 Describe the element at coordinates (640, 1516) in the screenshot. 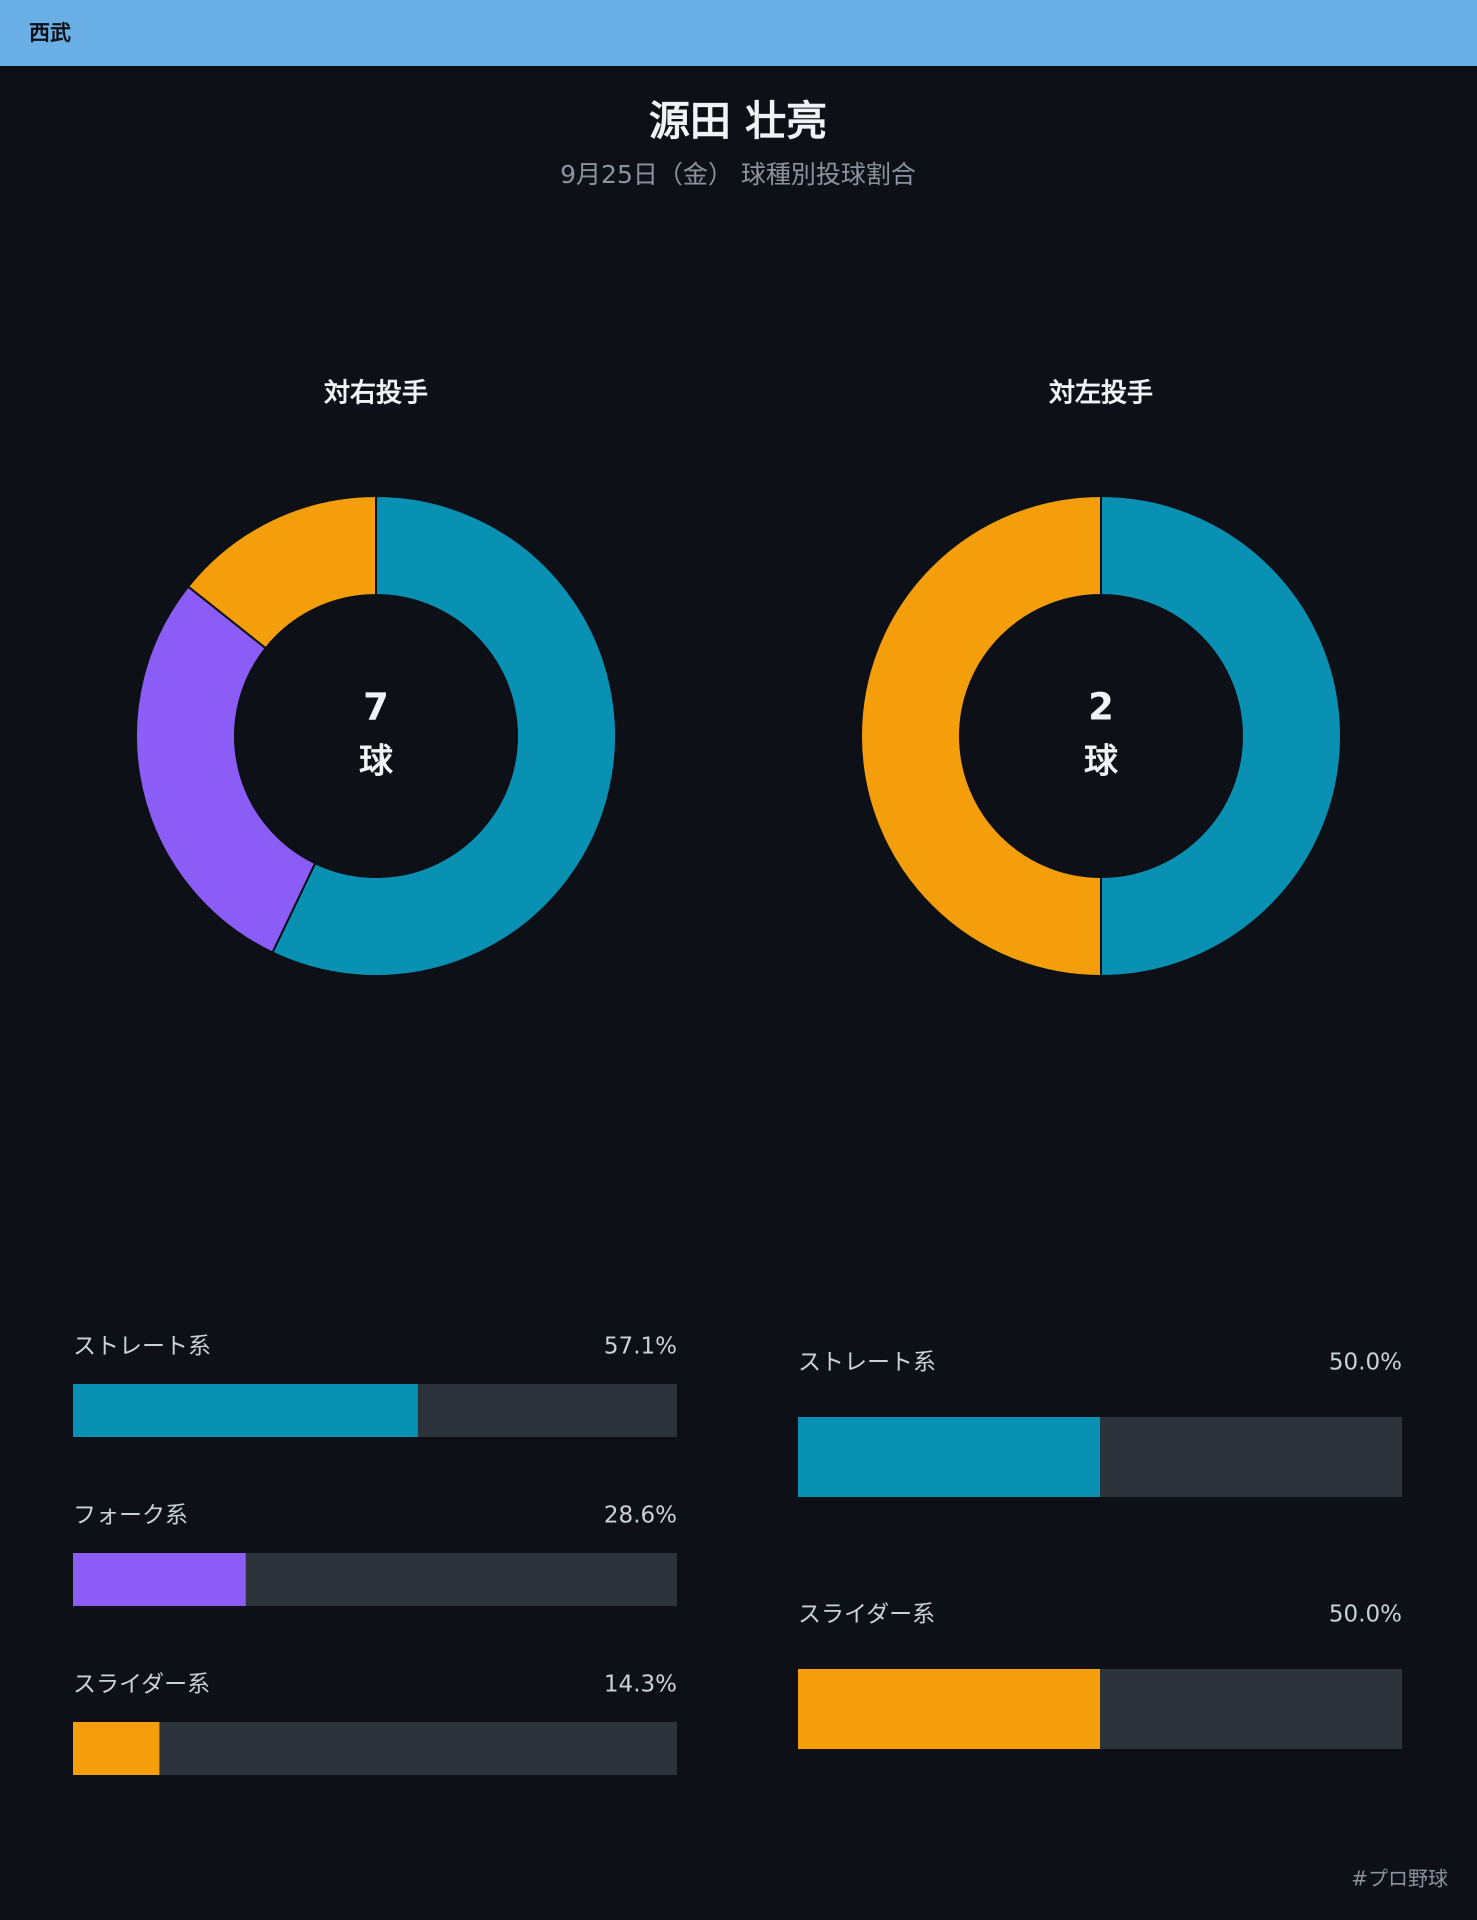

I see `bar-value-label: 28.6%` at that location.